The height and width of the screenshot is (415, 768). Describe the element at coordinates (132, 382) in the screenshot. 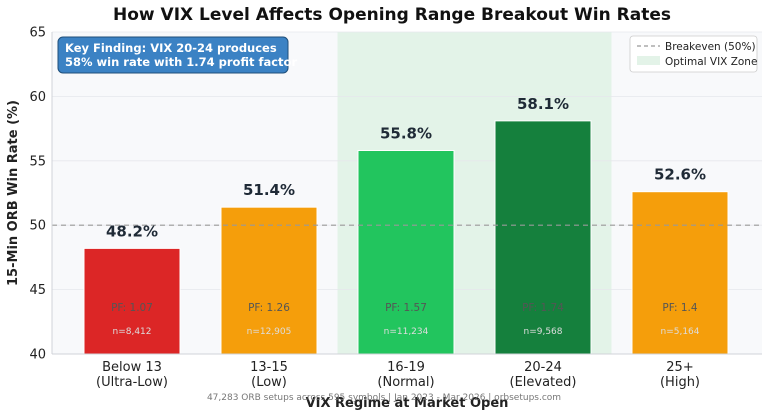

I see `x-tick-sublabel: (Ultra-Low)` at that location.